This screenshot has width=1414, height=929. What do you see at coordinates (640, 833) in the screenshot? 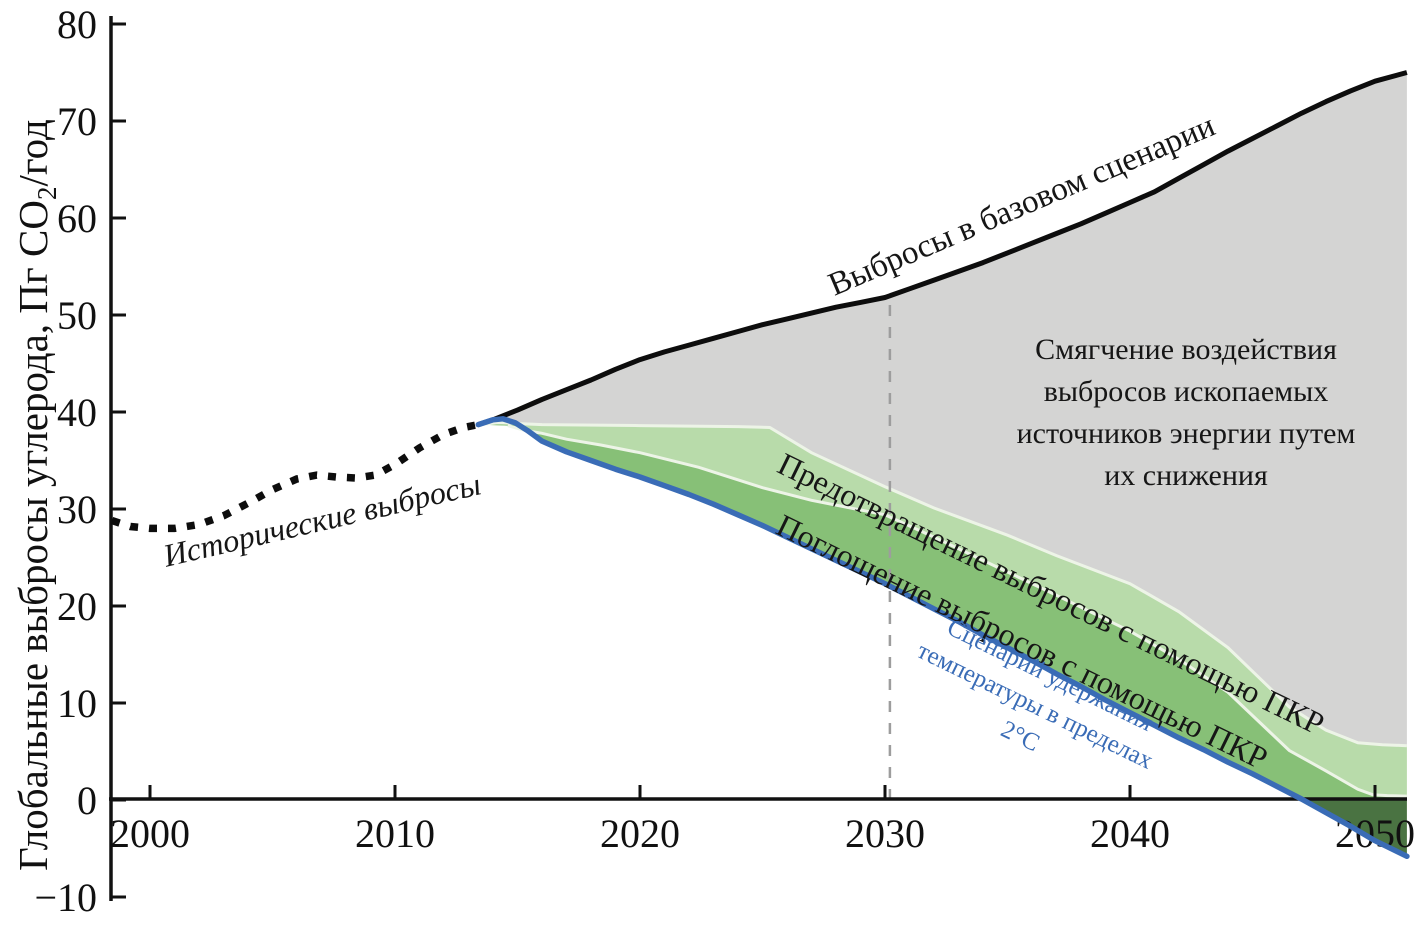
I see `x-tick-label: 2020` at bounding box center [640, 833].